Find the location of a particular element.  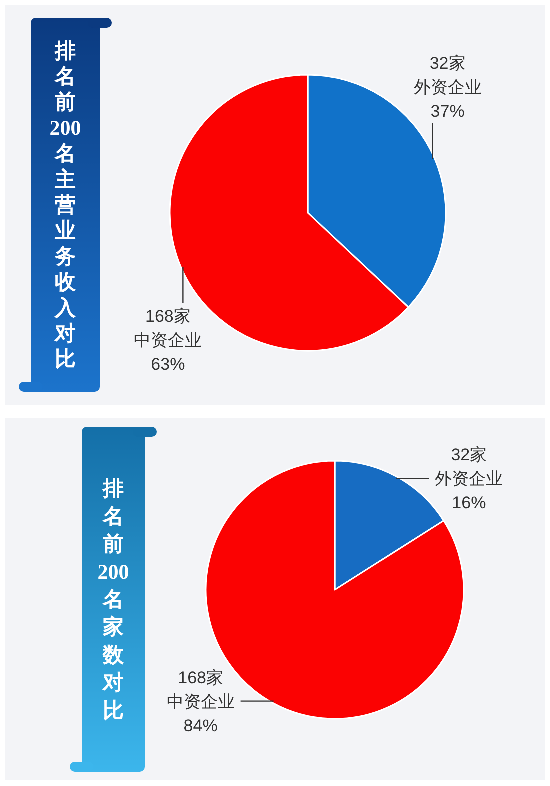

data-label: 63% is located at coordinates (168, 364).